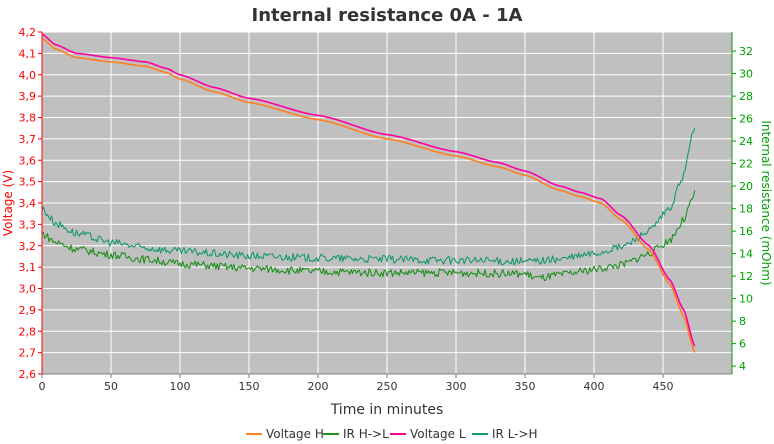 Image resolution: width=774 pixels, height=444 pixels. I want to click on y-right-tick-label: 4, so click(742, 366).